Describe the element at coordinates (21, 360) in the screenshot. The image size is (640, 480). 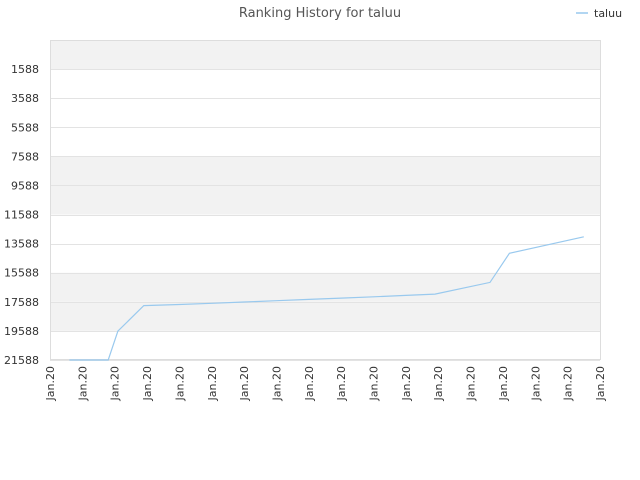
I see `y-tick-label: 21588` at that location.